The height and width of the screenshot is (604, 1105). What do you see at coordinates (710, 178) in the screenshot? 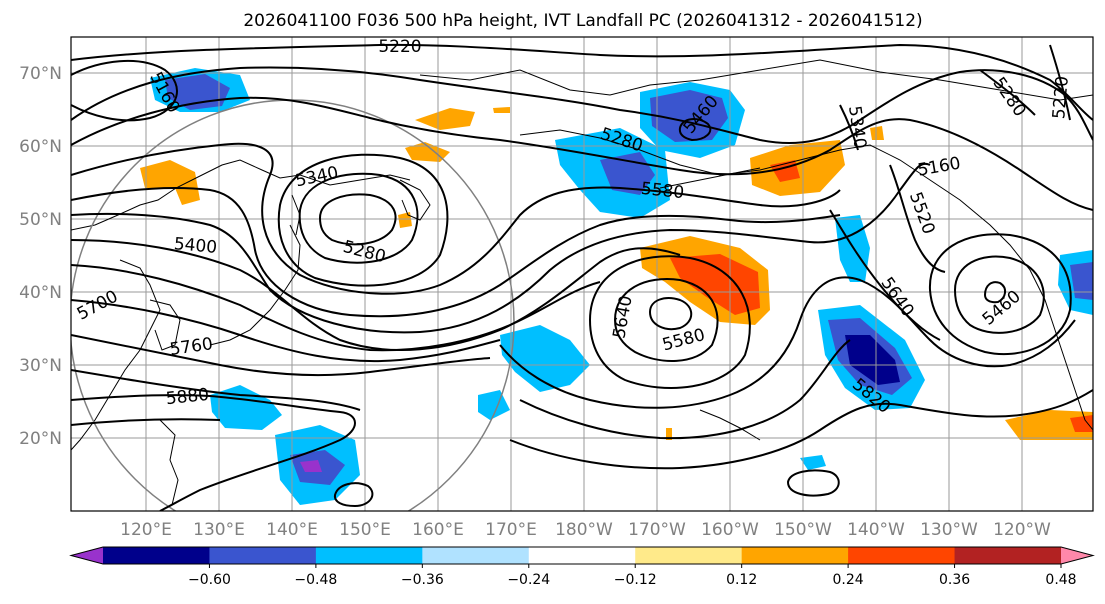
I see `coast-aleutians` at bounding box center [710, 178].